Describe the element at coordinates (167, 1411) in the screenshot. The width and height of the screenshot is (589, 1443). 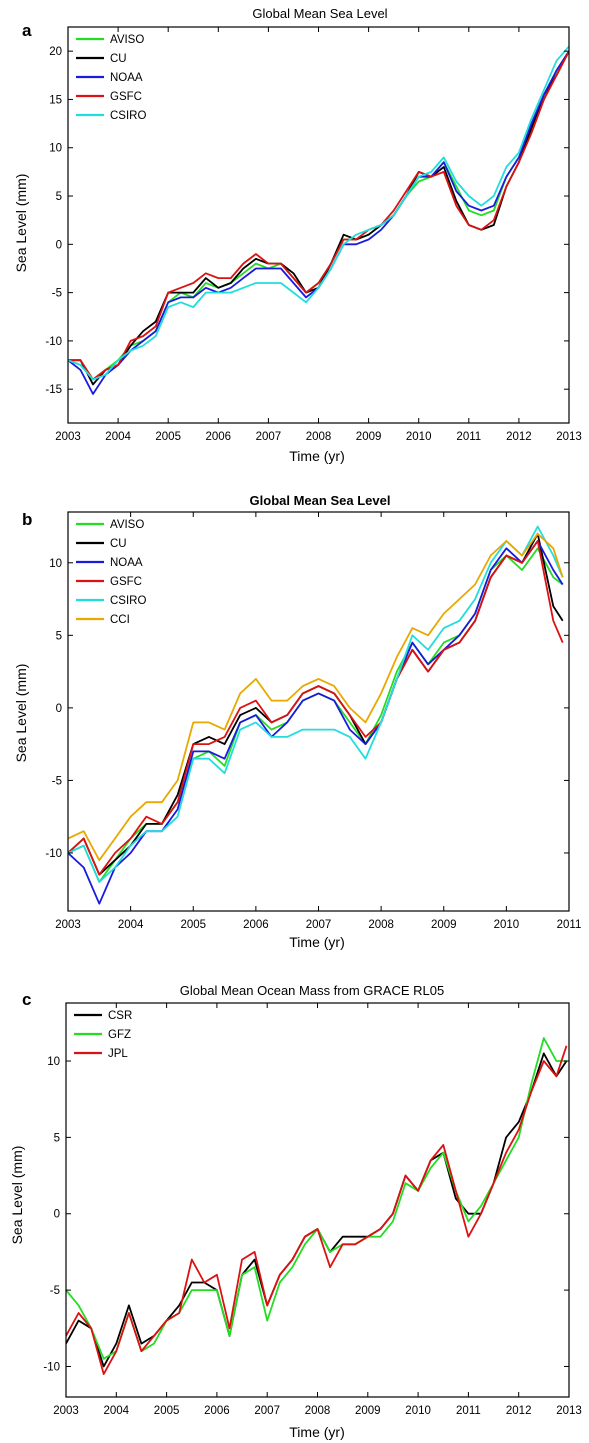
I see `panel-c-xtick-label: 2005` at that location.